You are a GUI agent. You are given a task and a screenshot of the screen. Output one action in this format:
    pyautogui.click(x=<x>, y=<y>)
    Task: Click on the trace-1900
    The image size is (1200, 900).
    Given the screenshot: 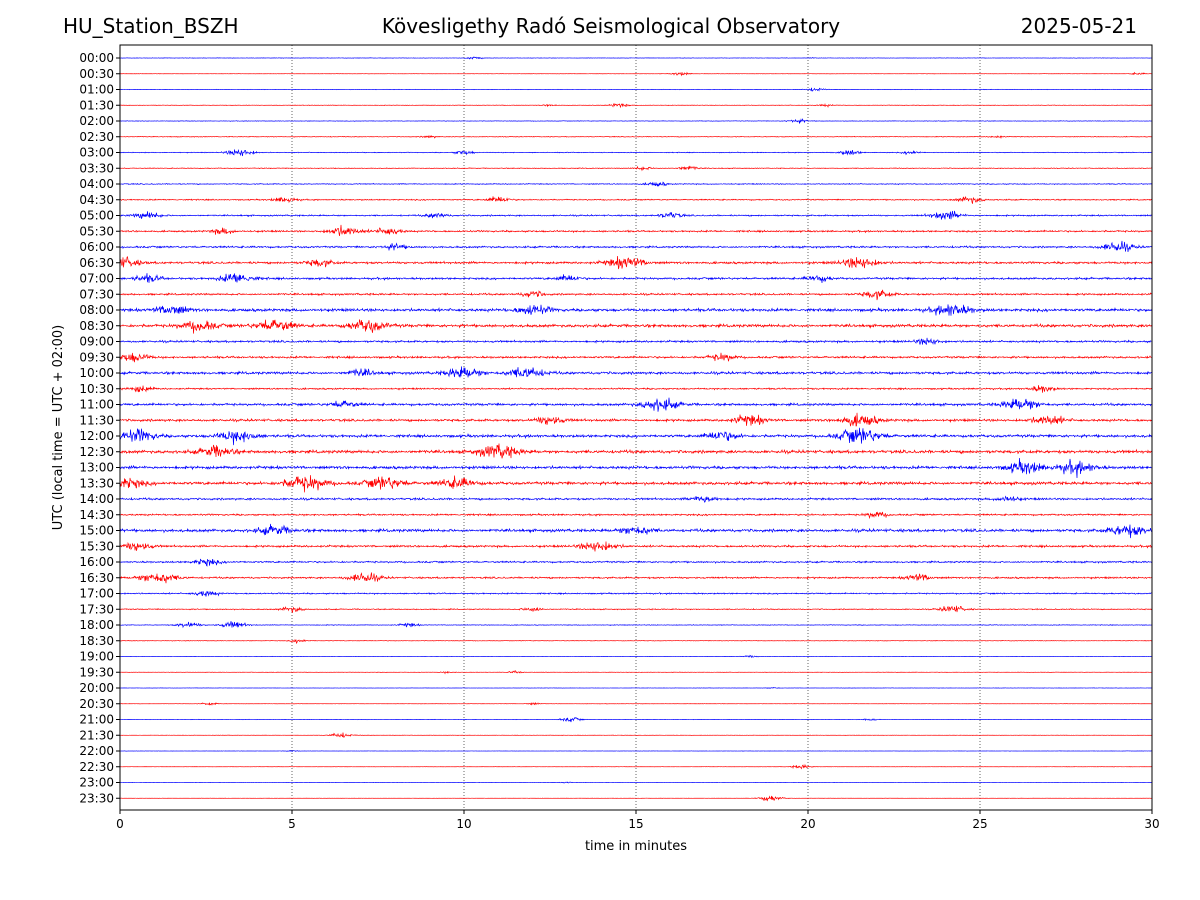 What is the action you would take?
    pyautogui.click(x=636, y=656)
    